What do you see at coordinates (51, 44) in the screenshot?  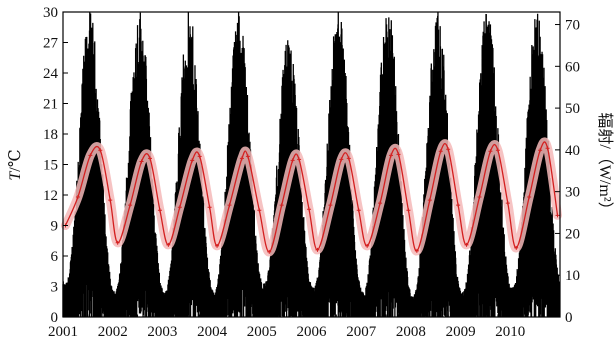 I see `left-y-tick-label: 27` at bounding box center [51, 44].